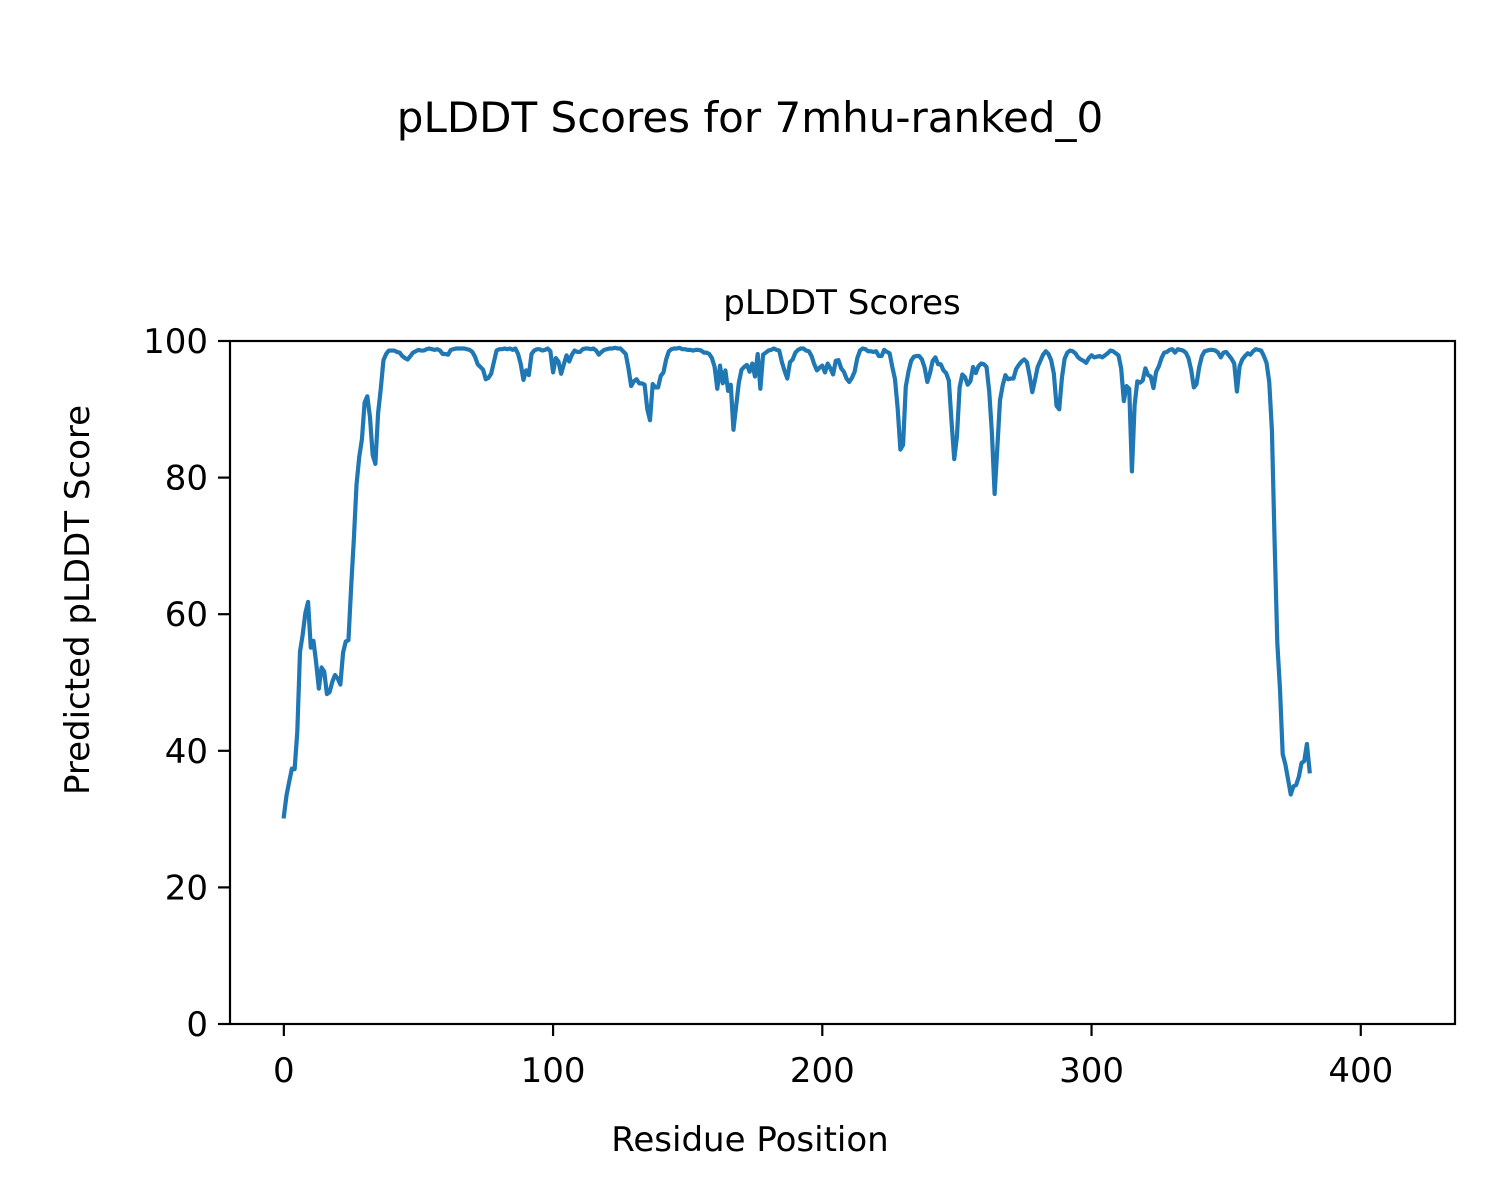  Describe the element at coordinates (750, 117) in the screenshot. I see `figure-suptitle: pLDDT Scores for 7mhu-ranked_0` at that location.